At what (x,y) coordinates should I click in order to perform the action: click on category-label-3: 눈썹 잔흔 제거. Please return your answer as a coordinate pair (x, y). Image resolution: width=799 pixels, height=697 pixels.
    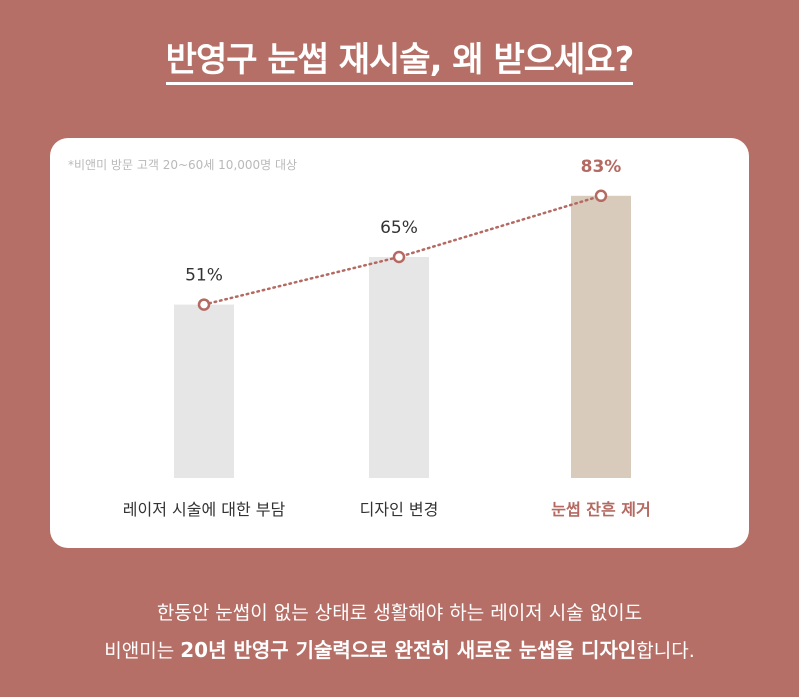
    Looking at the image, I should click on (600, 509).